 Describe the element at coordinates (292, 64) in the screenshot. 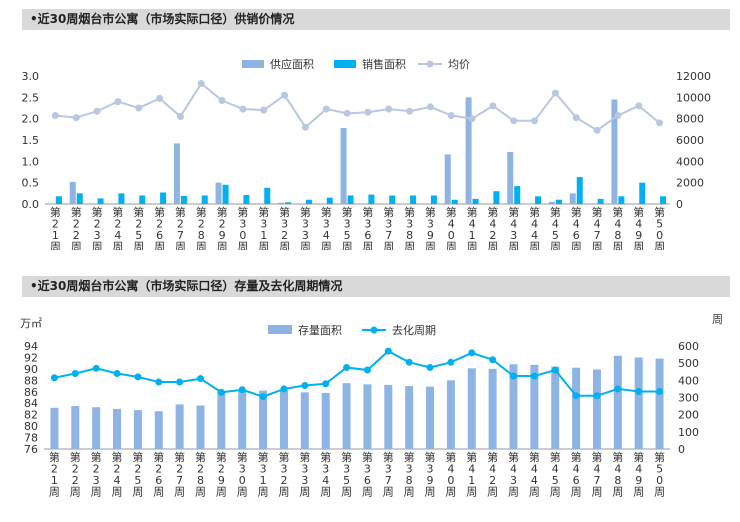

I see `legend-label-supply: 供应面积` at that location.